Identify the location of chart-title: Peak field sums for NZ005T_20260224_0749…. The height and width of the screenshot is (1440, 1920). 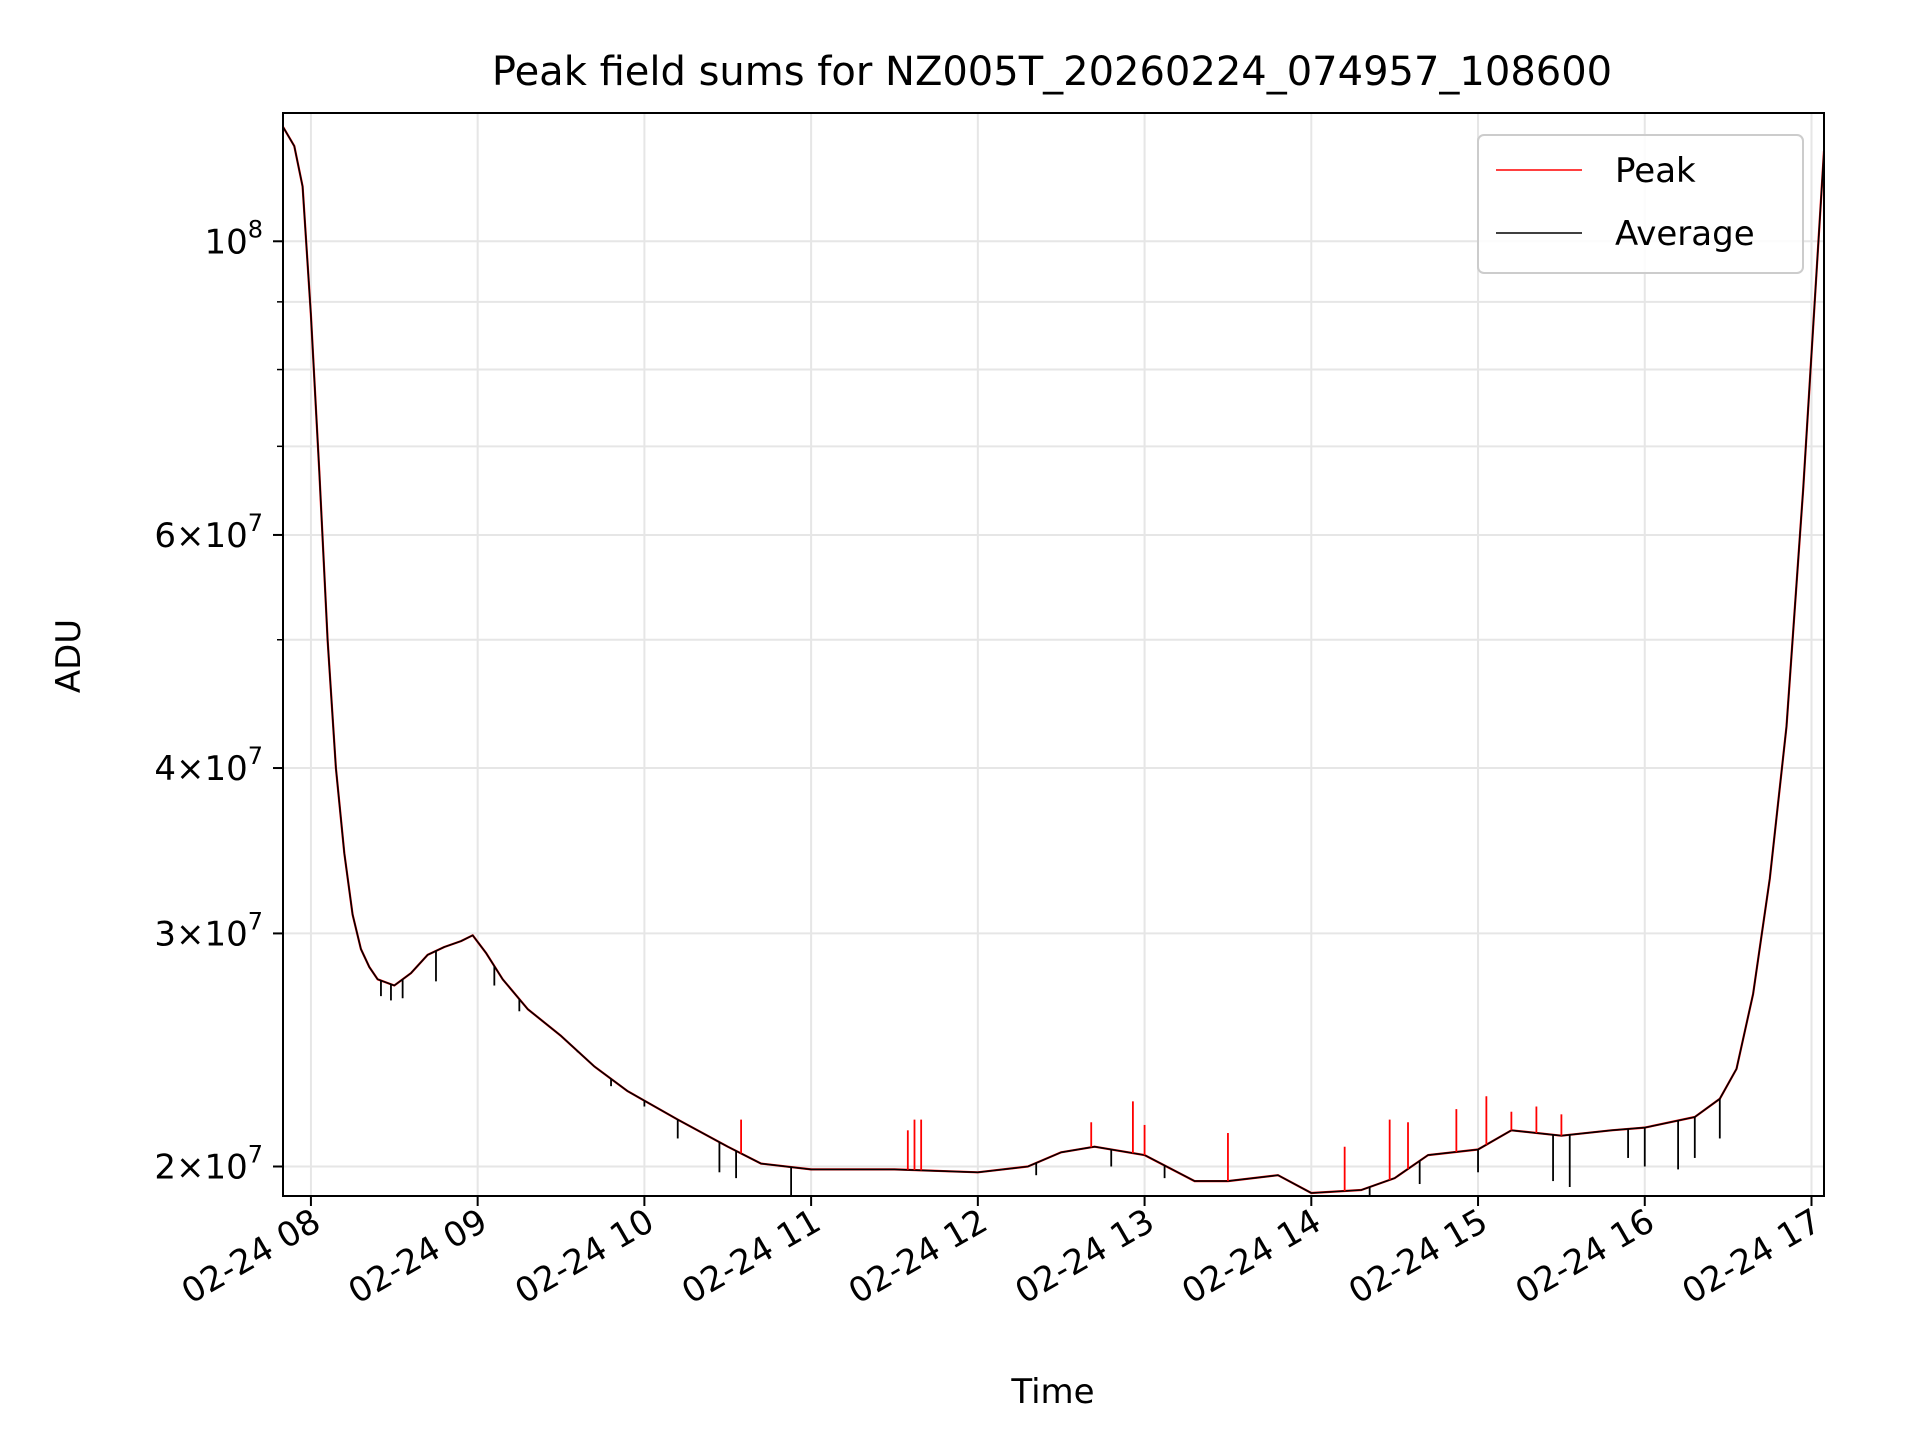
(1052, 72).